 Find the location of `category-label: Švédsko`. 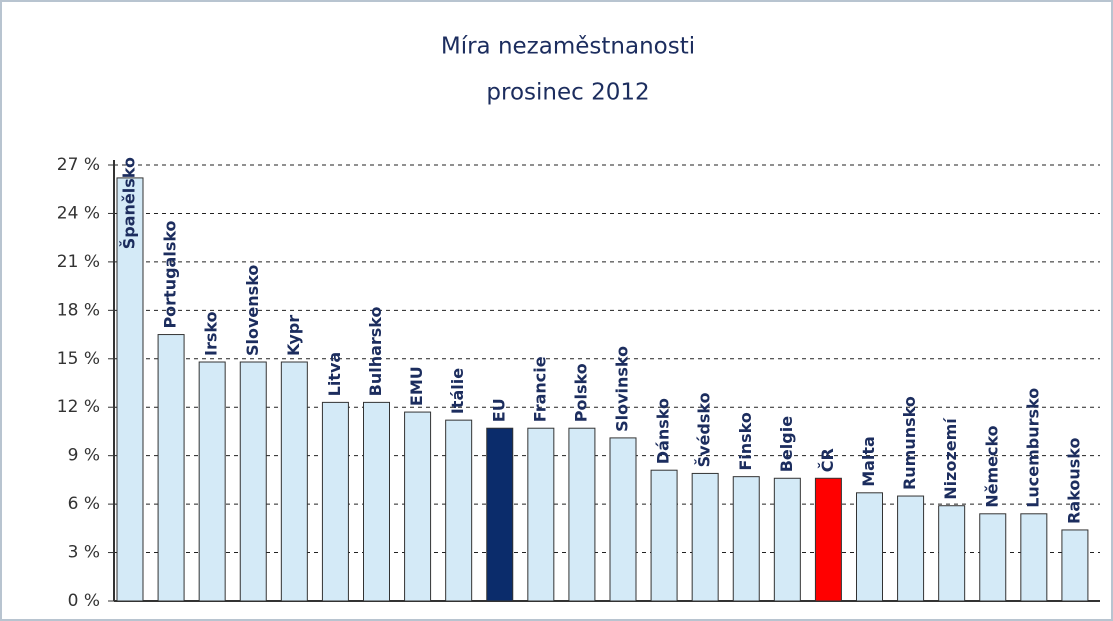

category-label: Švédsko is located at coordinates (704, 429).